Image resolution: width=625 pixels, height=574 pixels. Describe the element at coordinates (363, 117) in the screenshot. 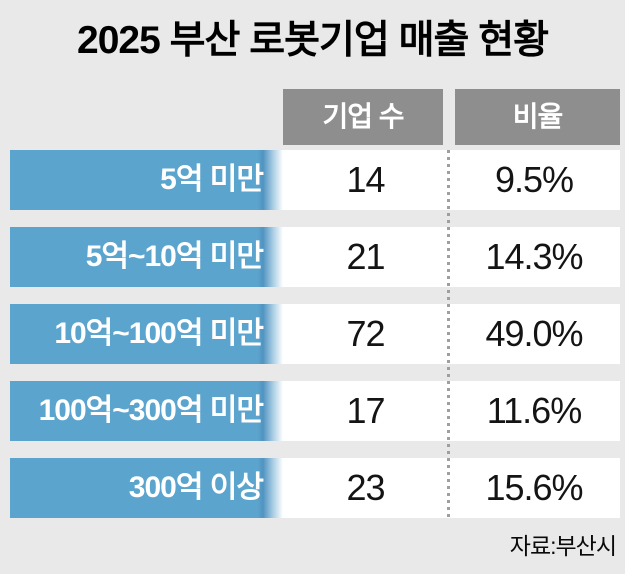

I see `column-header-company-count: 기업 수` at that location.